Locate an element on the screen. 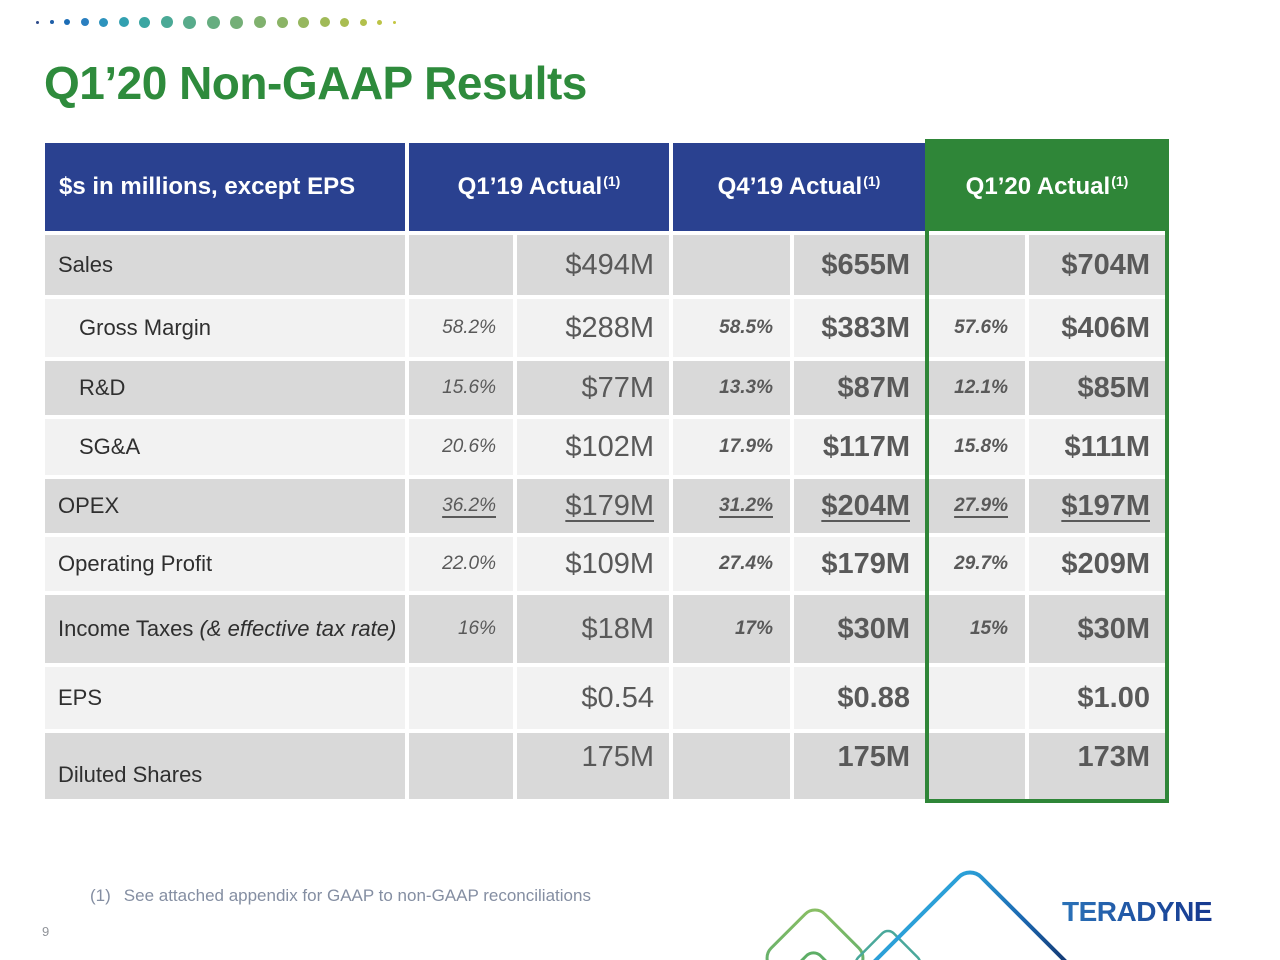 The height and width of the screenshot is (960, 1280). pct-value: 31.2% is located at coordinates (746, 505).